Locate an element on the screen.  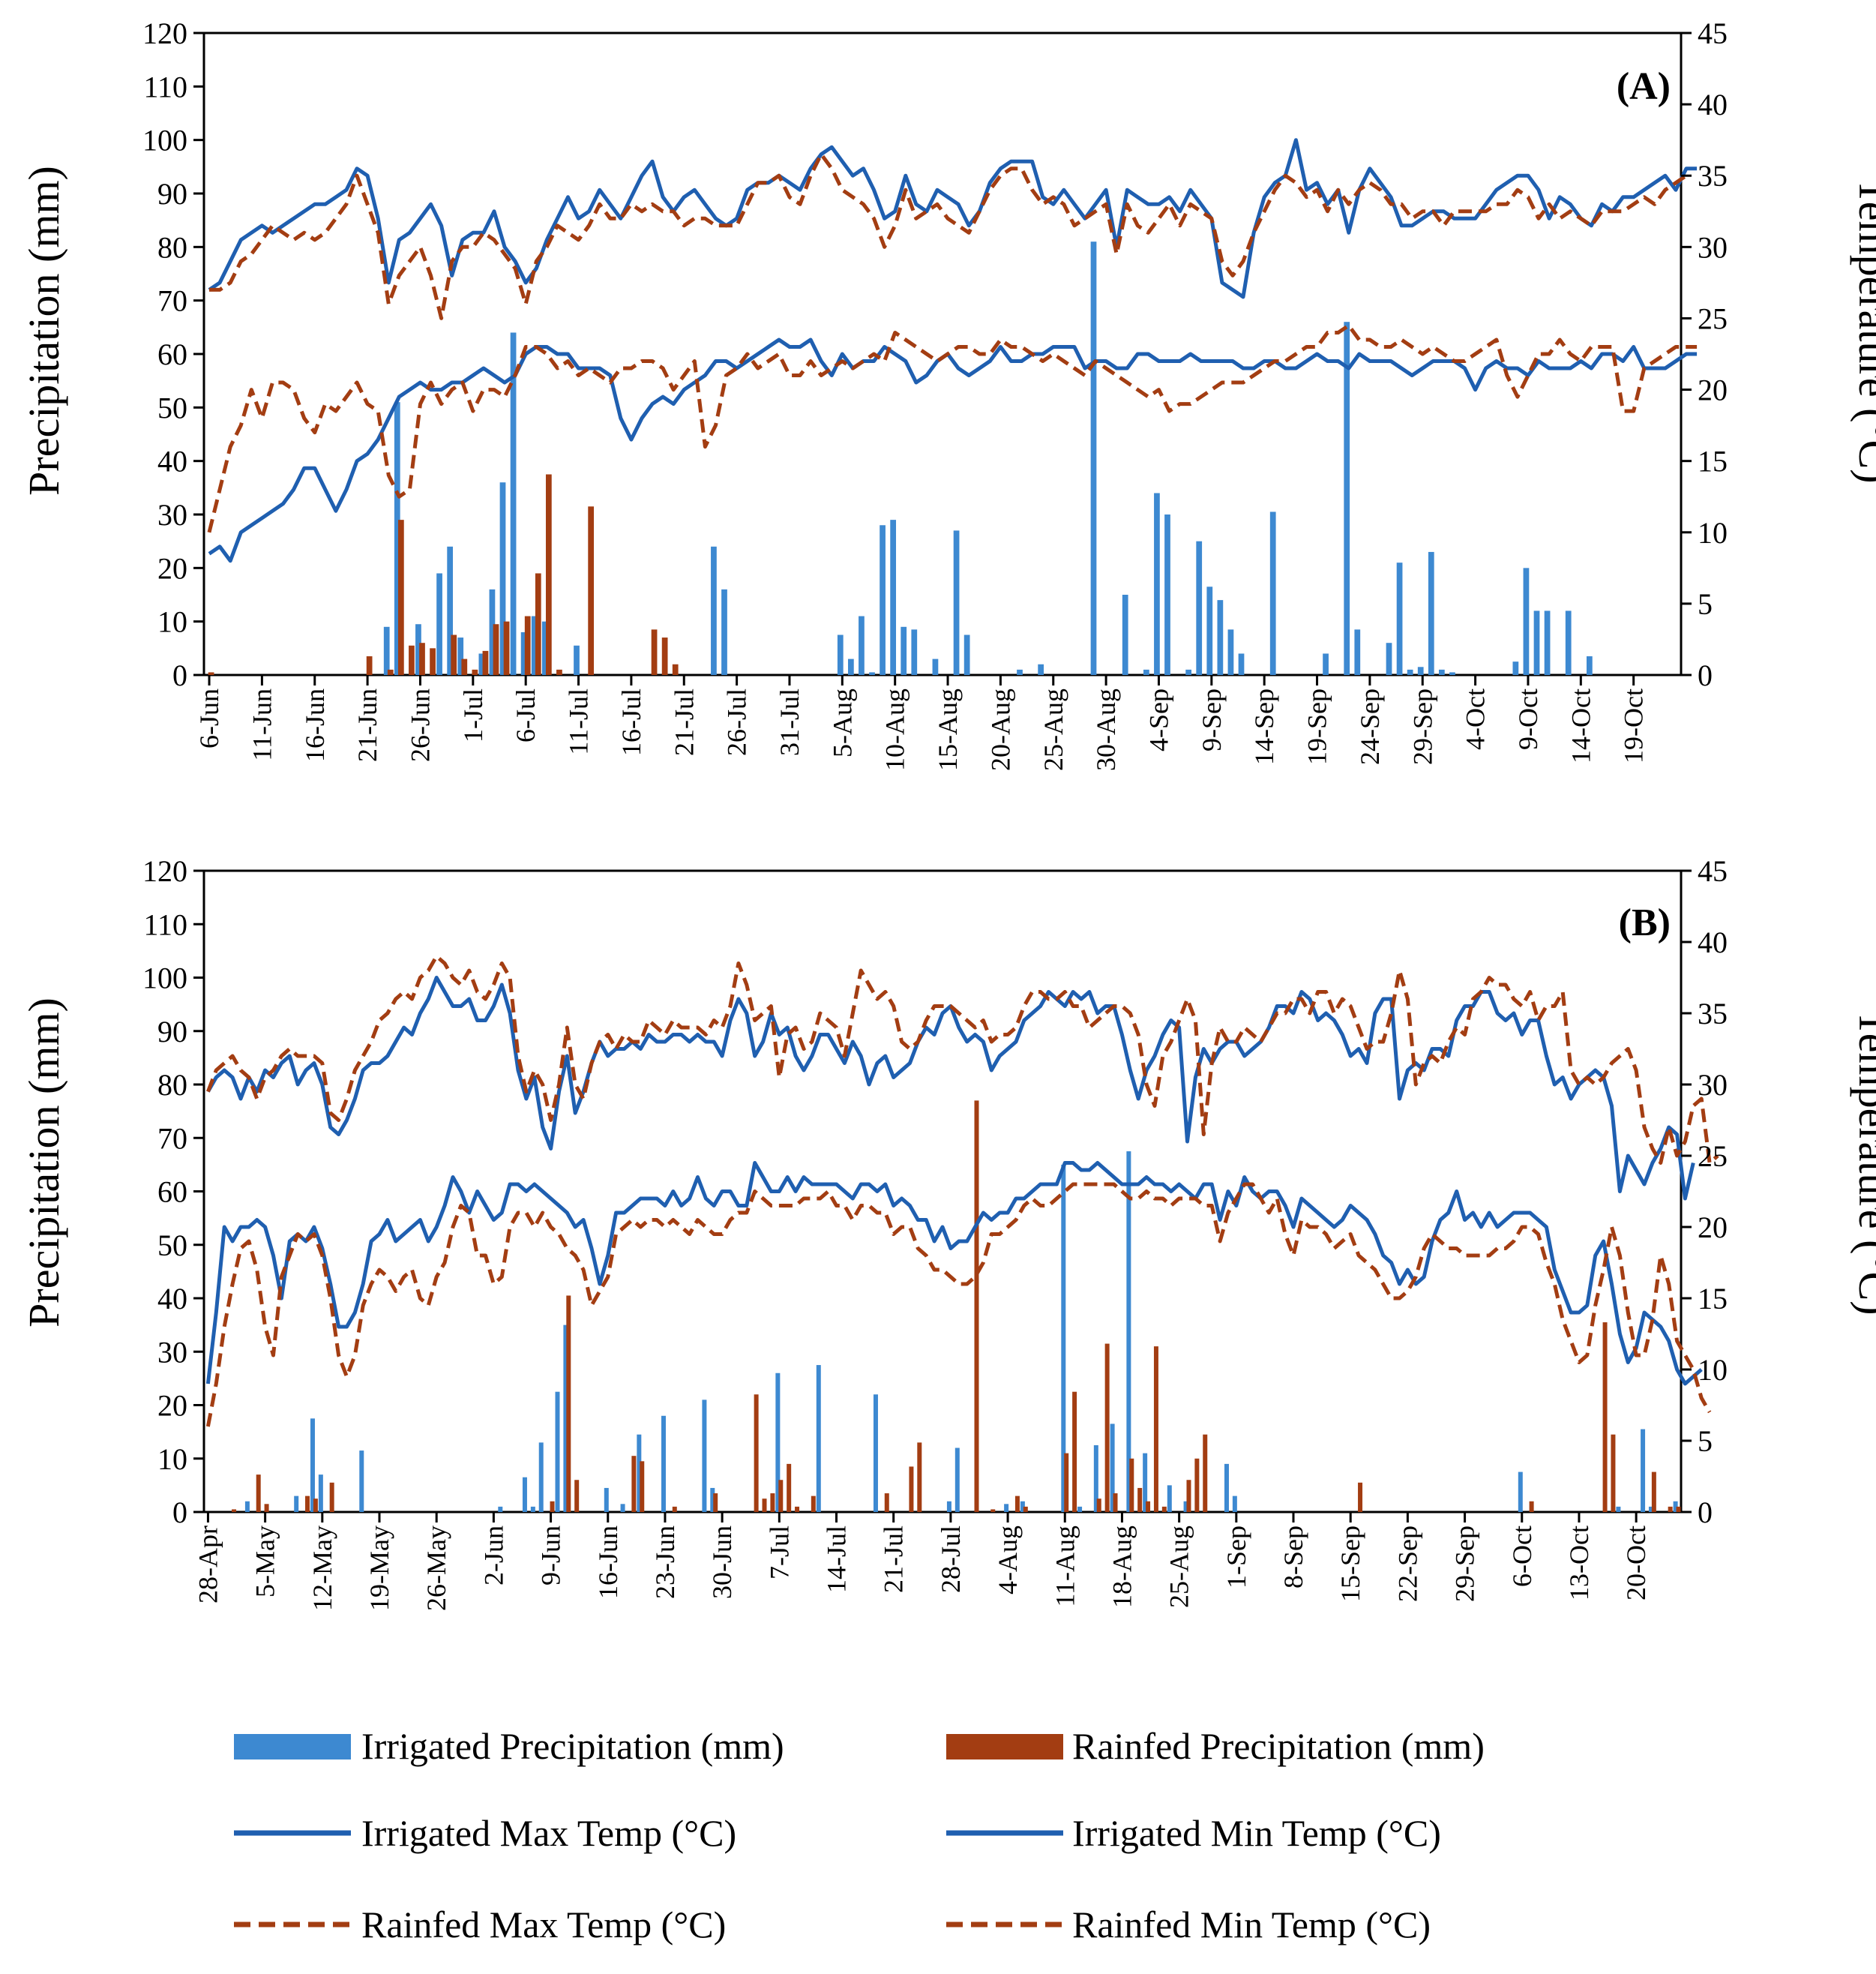
panel-a-xtick-label: 11-Jul is located at coordinates (579, 721).